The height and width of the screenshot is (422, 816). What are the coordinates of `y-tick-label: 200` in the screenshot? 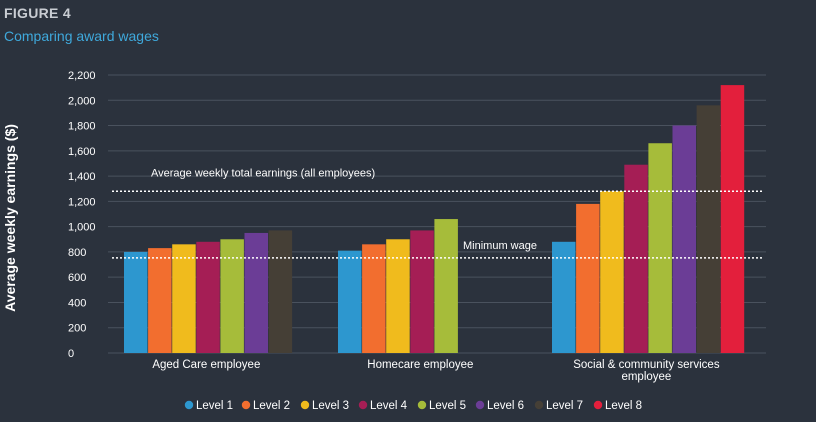 It's located at (77, 329).